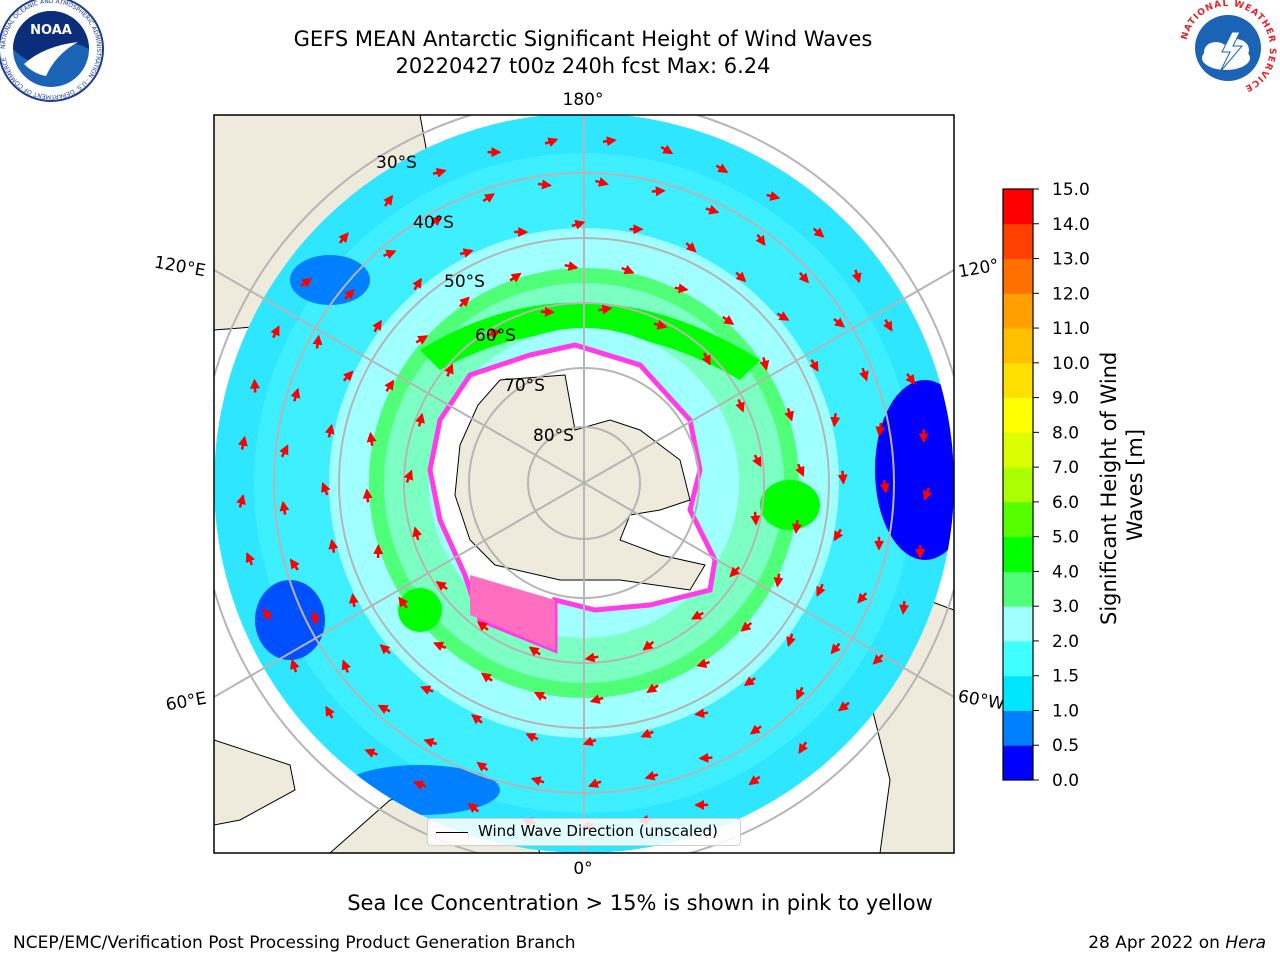 The width and height of the screenshot is (1280, 960). Describe the element at coordinates (979, 268) in the screenshot. I see `lon-label-120w: 120°` at that location.